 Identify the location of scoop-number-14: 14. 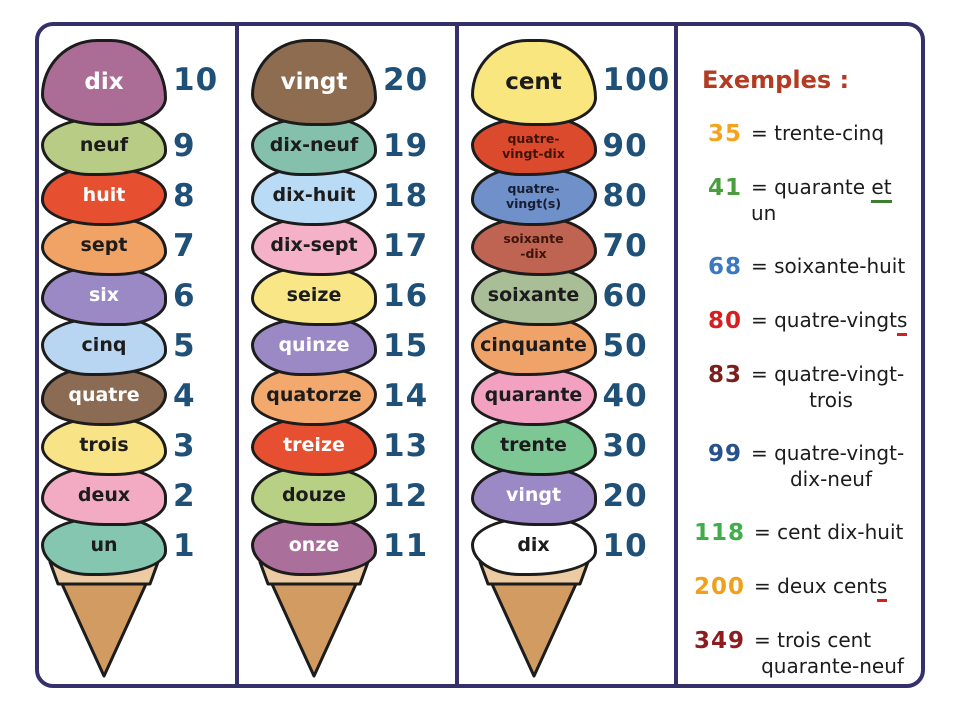
(406, 396).